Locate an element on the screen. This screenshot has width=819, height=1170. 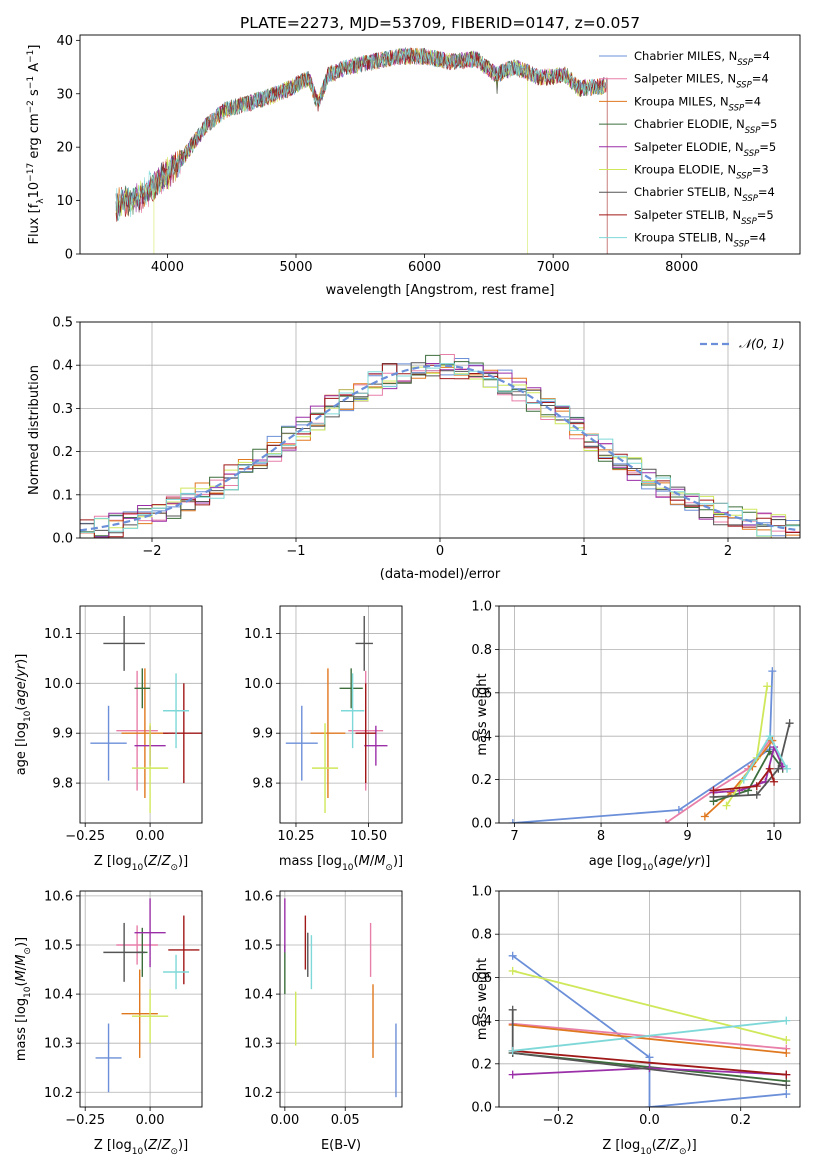
x-tick-label: 0.05 is located at coordinates (345, 1120).